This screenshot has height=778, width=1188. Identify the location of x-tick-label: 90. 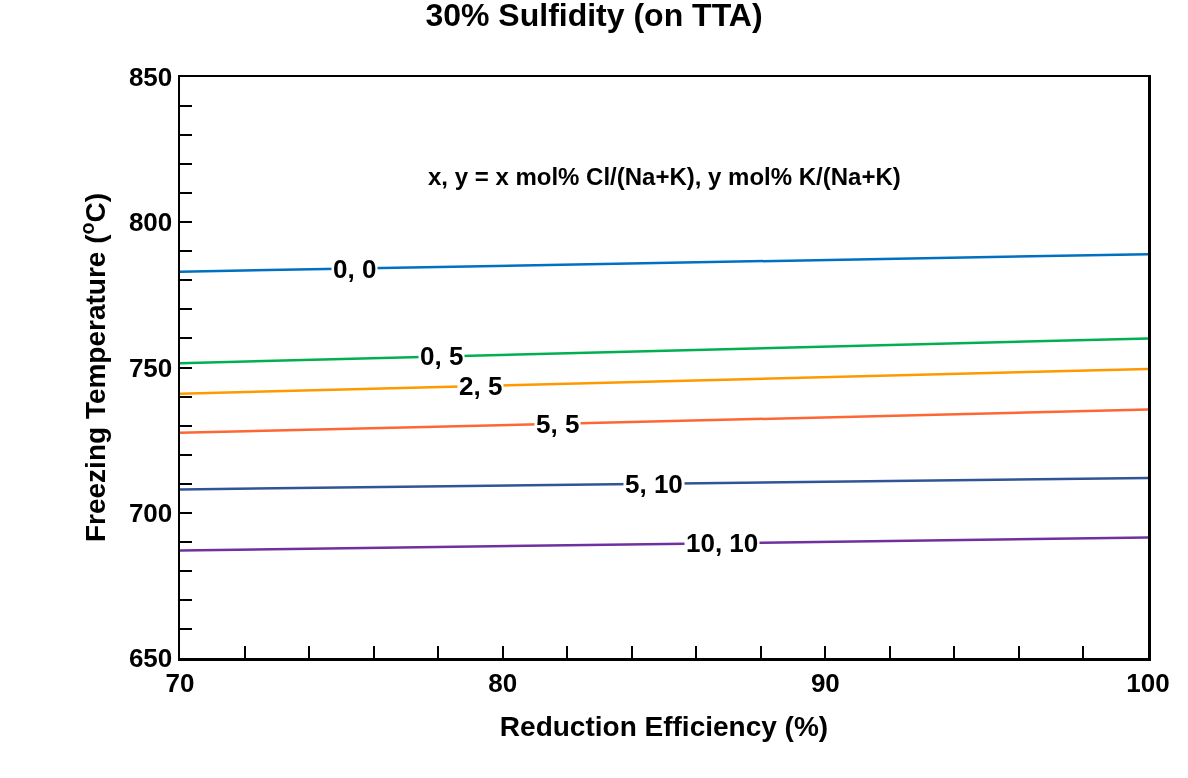
(825, 682).